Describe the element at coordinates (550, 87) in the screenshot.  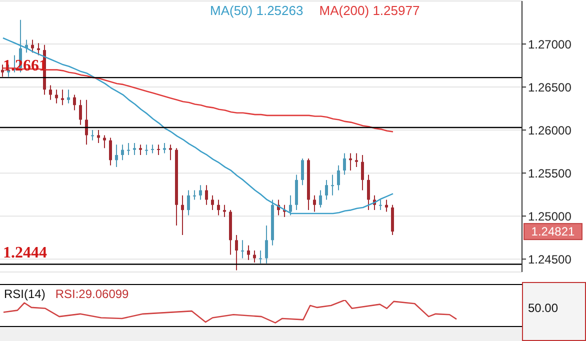
I see `y-tick-label: 1.26500` at that location.